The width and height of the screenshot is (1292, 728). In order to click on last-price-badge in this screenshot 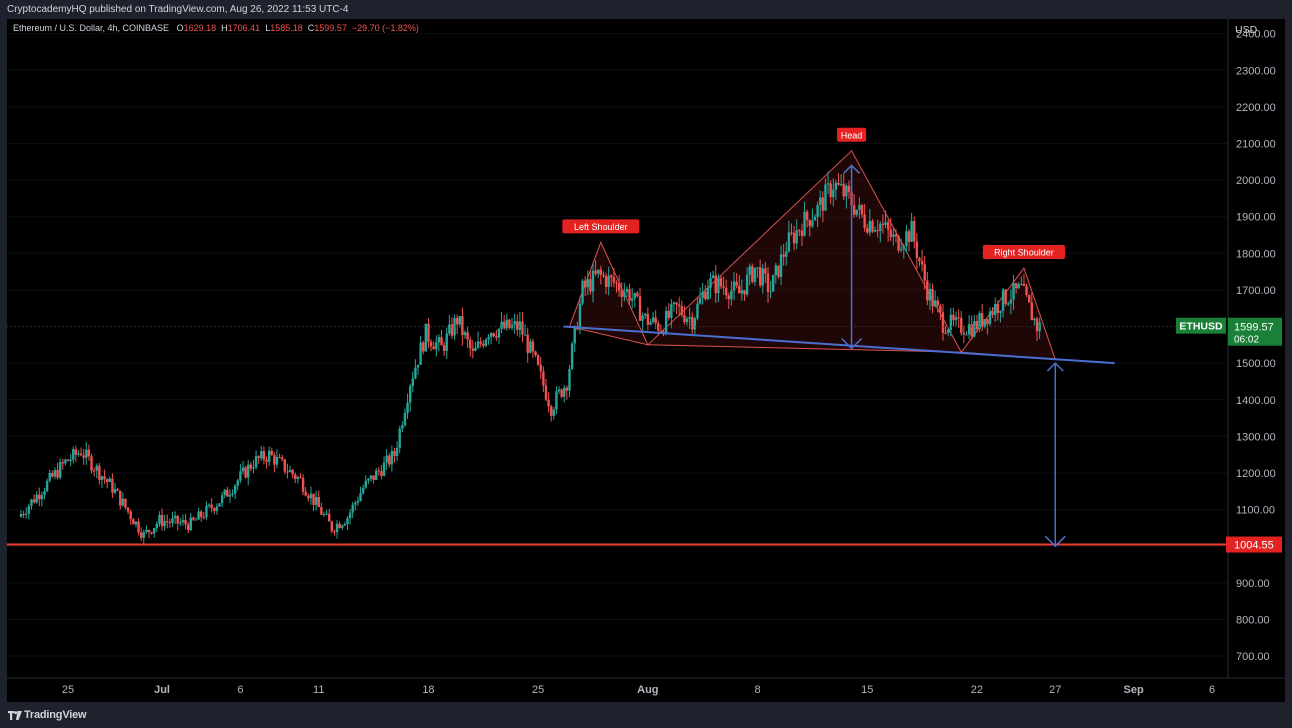, I will do `click(1255, 331)`.